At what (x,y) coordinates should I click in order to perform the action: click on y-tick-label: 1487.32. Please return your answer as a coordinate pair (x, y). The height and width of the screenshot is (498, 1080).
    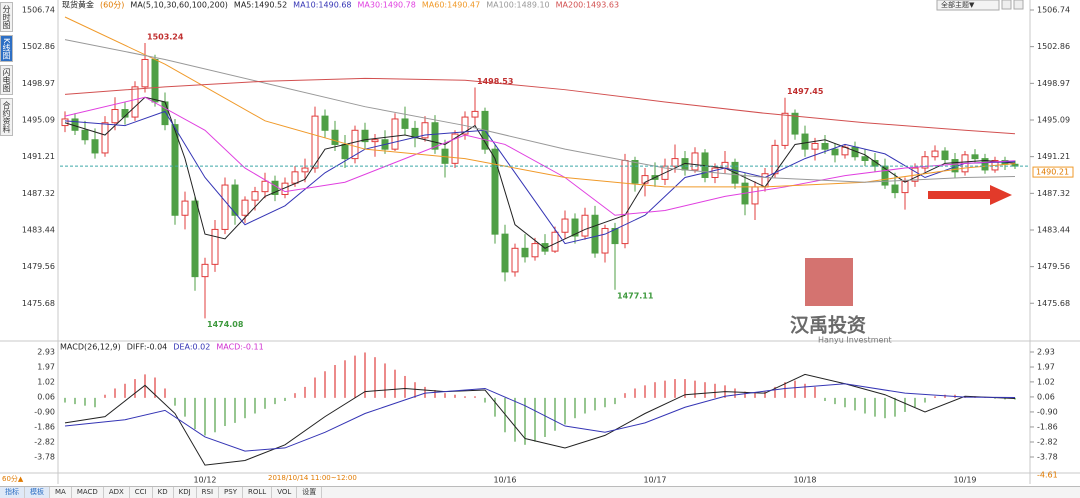
    Looking at the image, I should click on (38, 193).